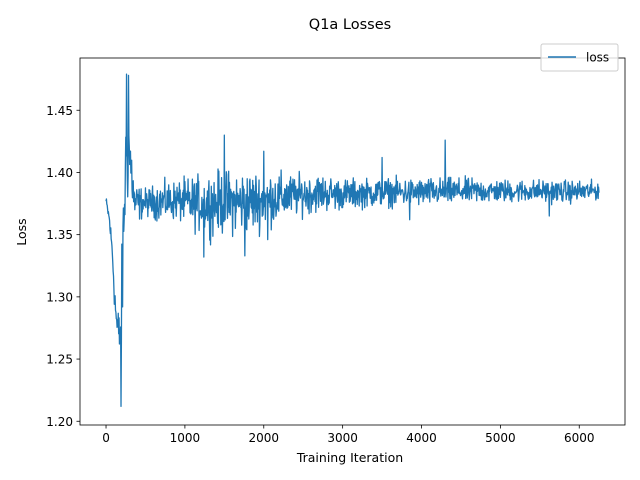  What do you see at coordinates (597, 58) in the screenshot?
I see `legend-label-loss: loss` at bounding box center [597, 58].